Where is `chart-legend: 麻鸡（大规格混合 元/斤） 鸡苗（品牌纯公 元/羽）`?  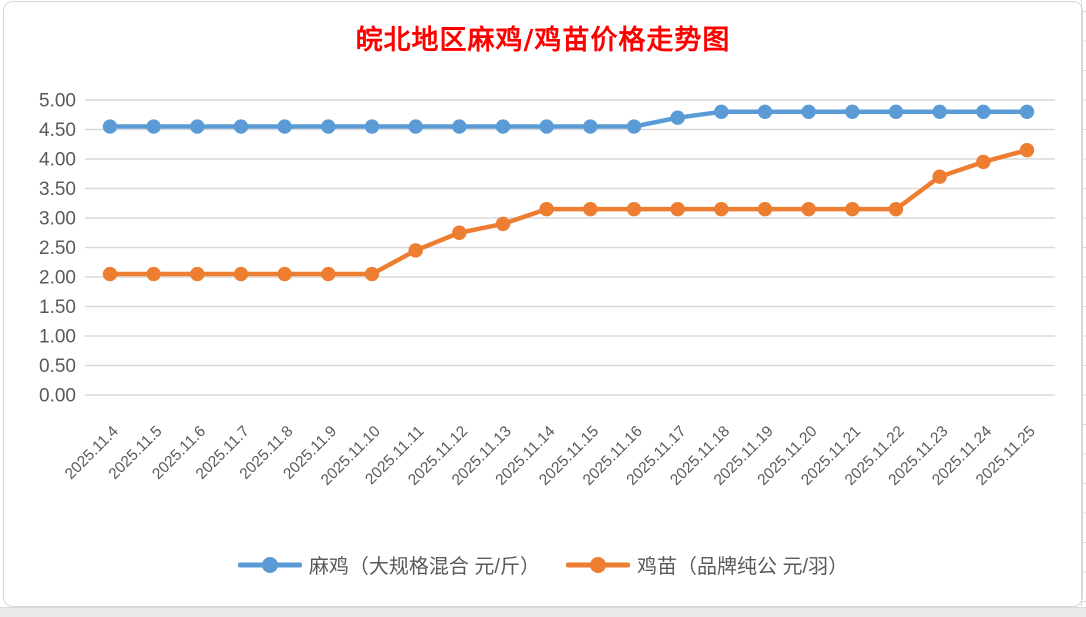 chart-legend: 麻鸡（大规格混合 元/斤） 鸡苗（品牌纯公 元/羽） is located at coordinates (543, 564).